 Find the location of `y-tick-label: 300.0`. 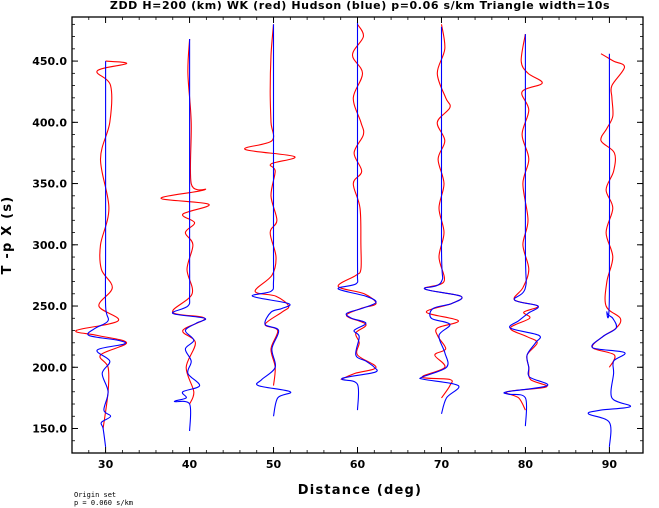

y-tick-label: 300.0 is located at coordinates (49, 245).